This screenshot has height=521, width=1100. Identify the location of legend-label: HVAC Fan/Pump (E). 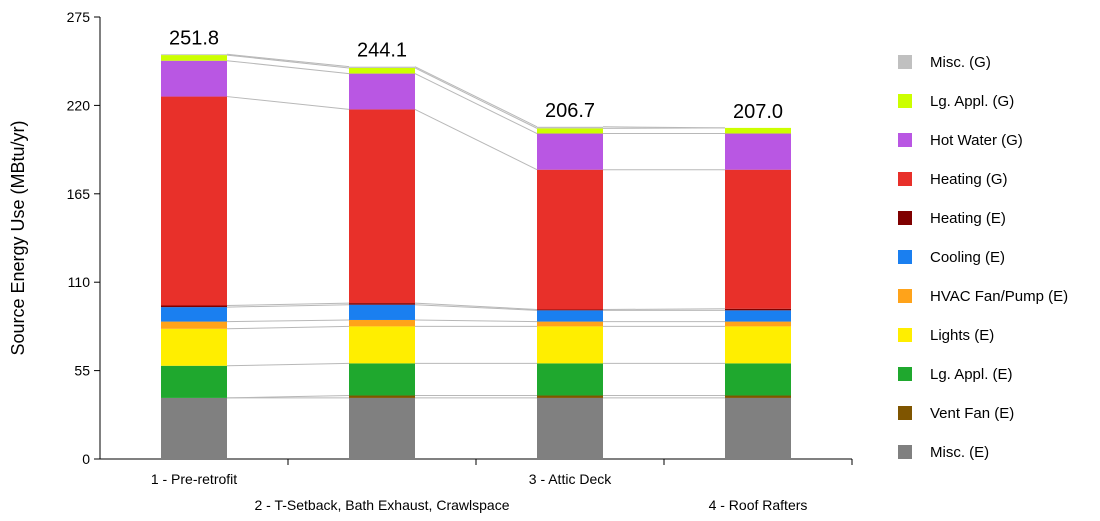
(999, 296).